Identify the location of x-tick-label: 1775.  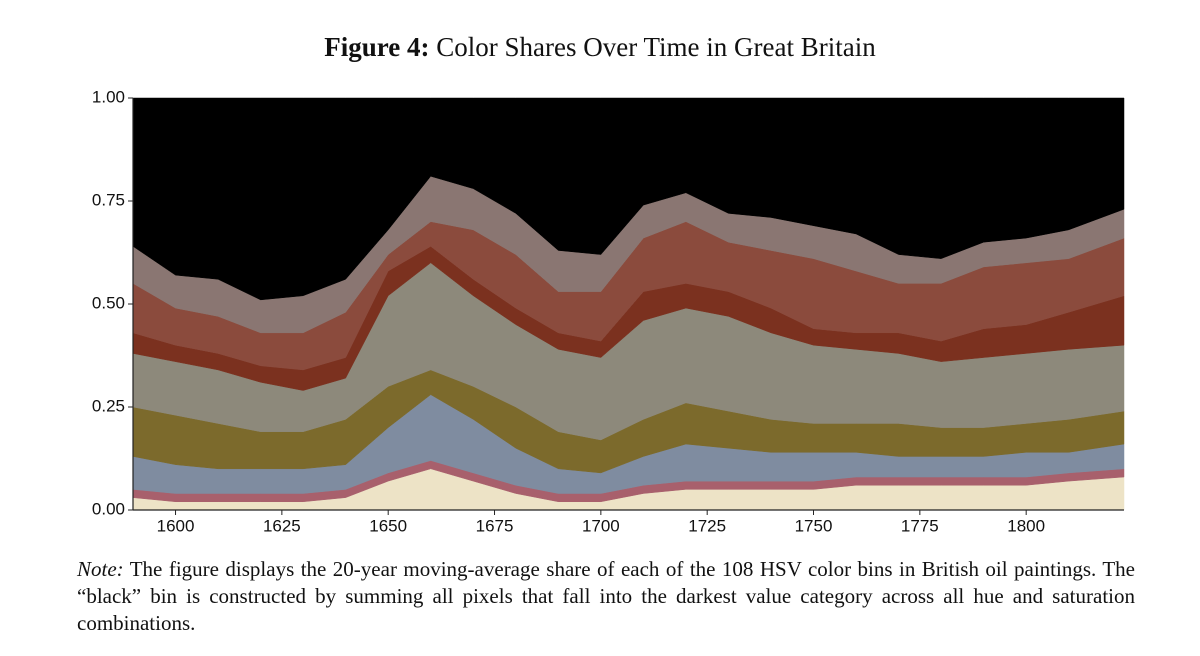
(920, 525).